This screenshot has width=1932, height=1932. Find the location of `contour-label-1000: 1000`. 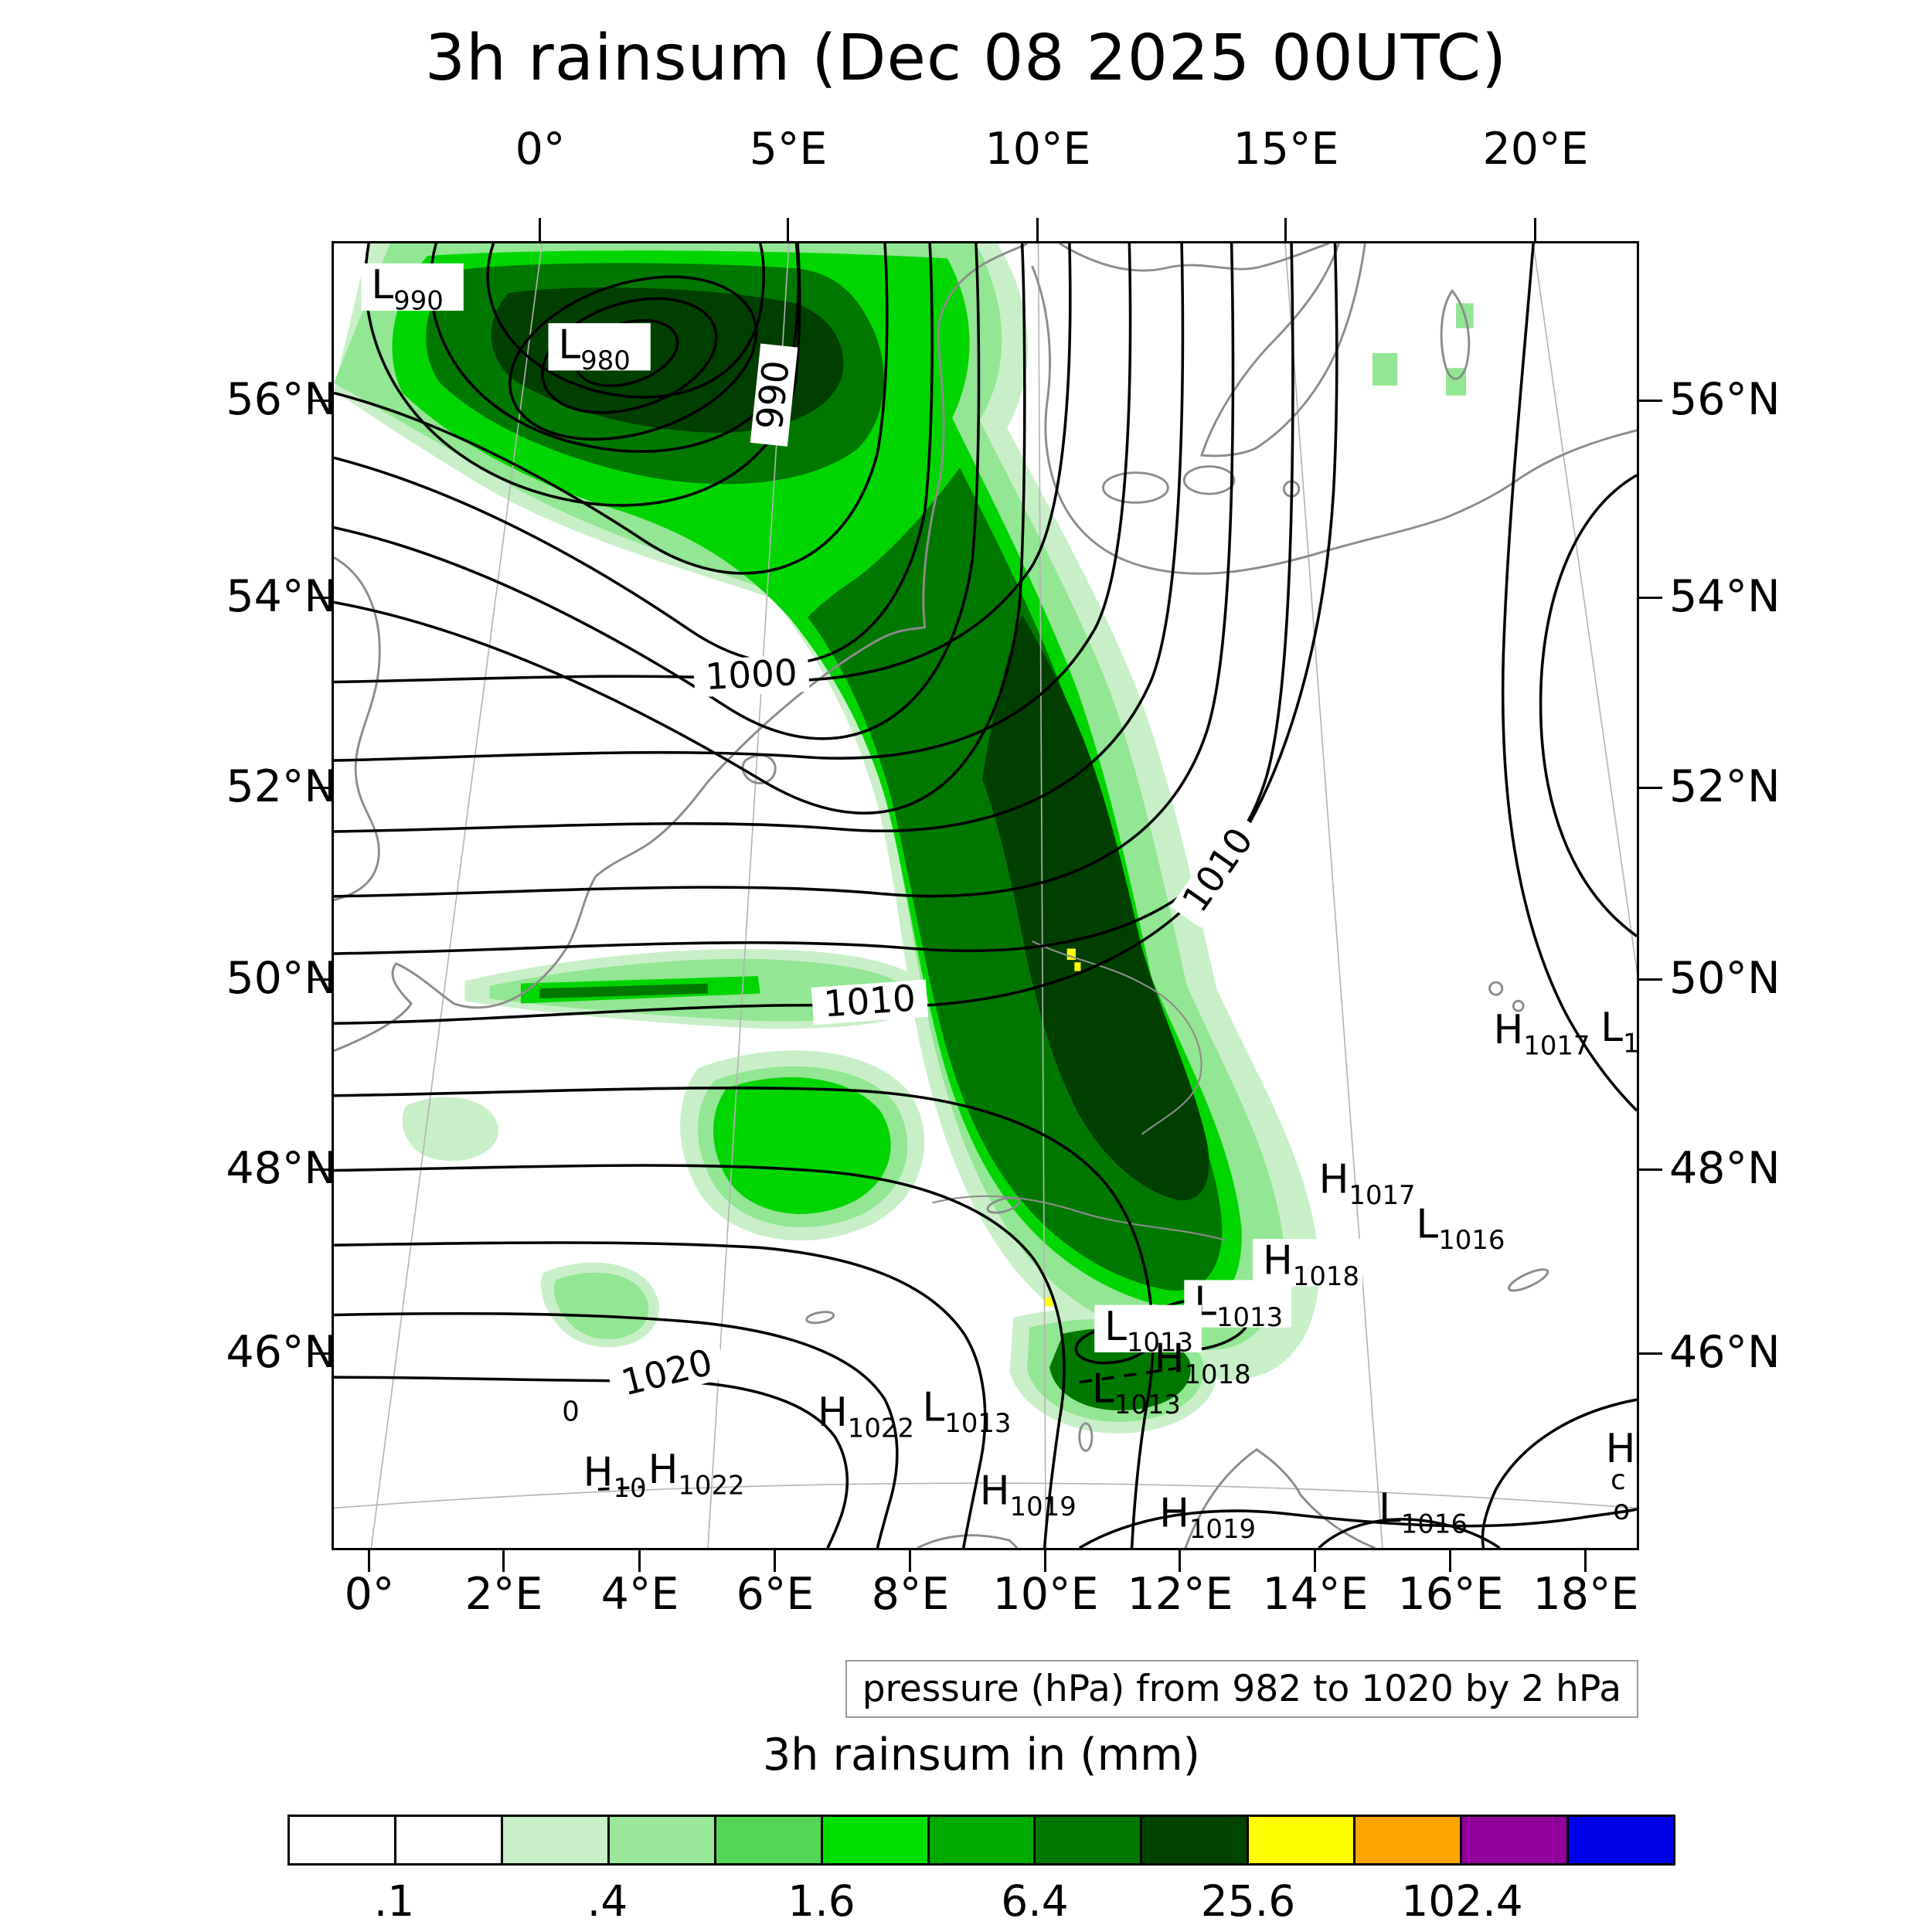

contour-label-1000: 1000 is located at coordinates (751, 675).